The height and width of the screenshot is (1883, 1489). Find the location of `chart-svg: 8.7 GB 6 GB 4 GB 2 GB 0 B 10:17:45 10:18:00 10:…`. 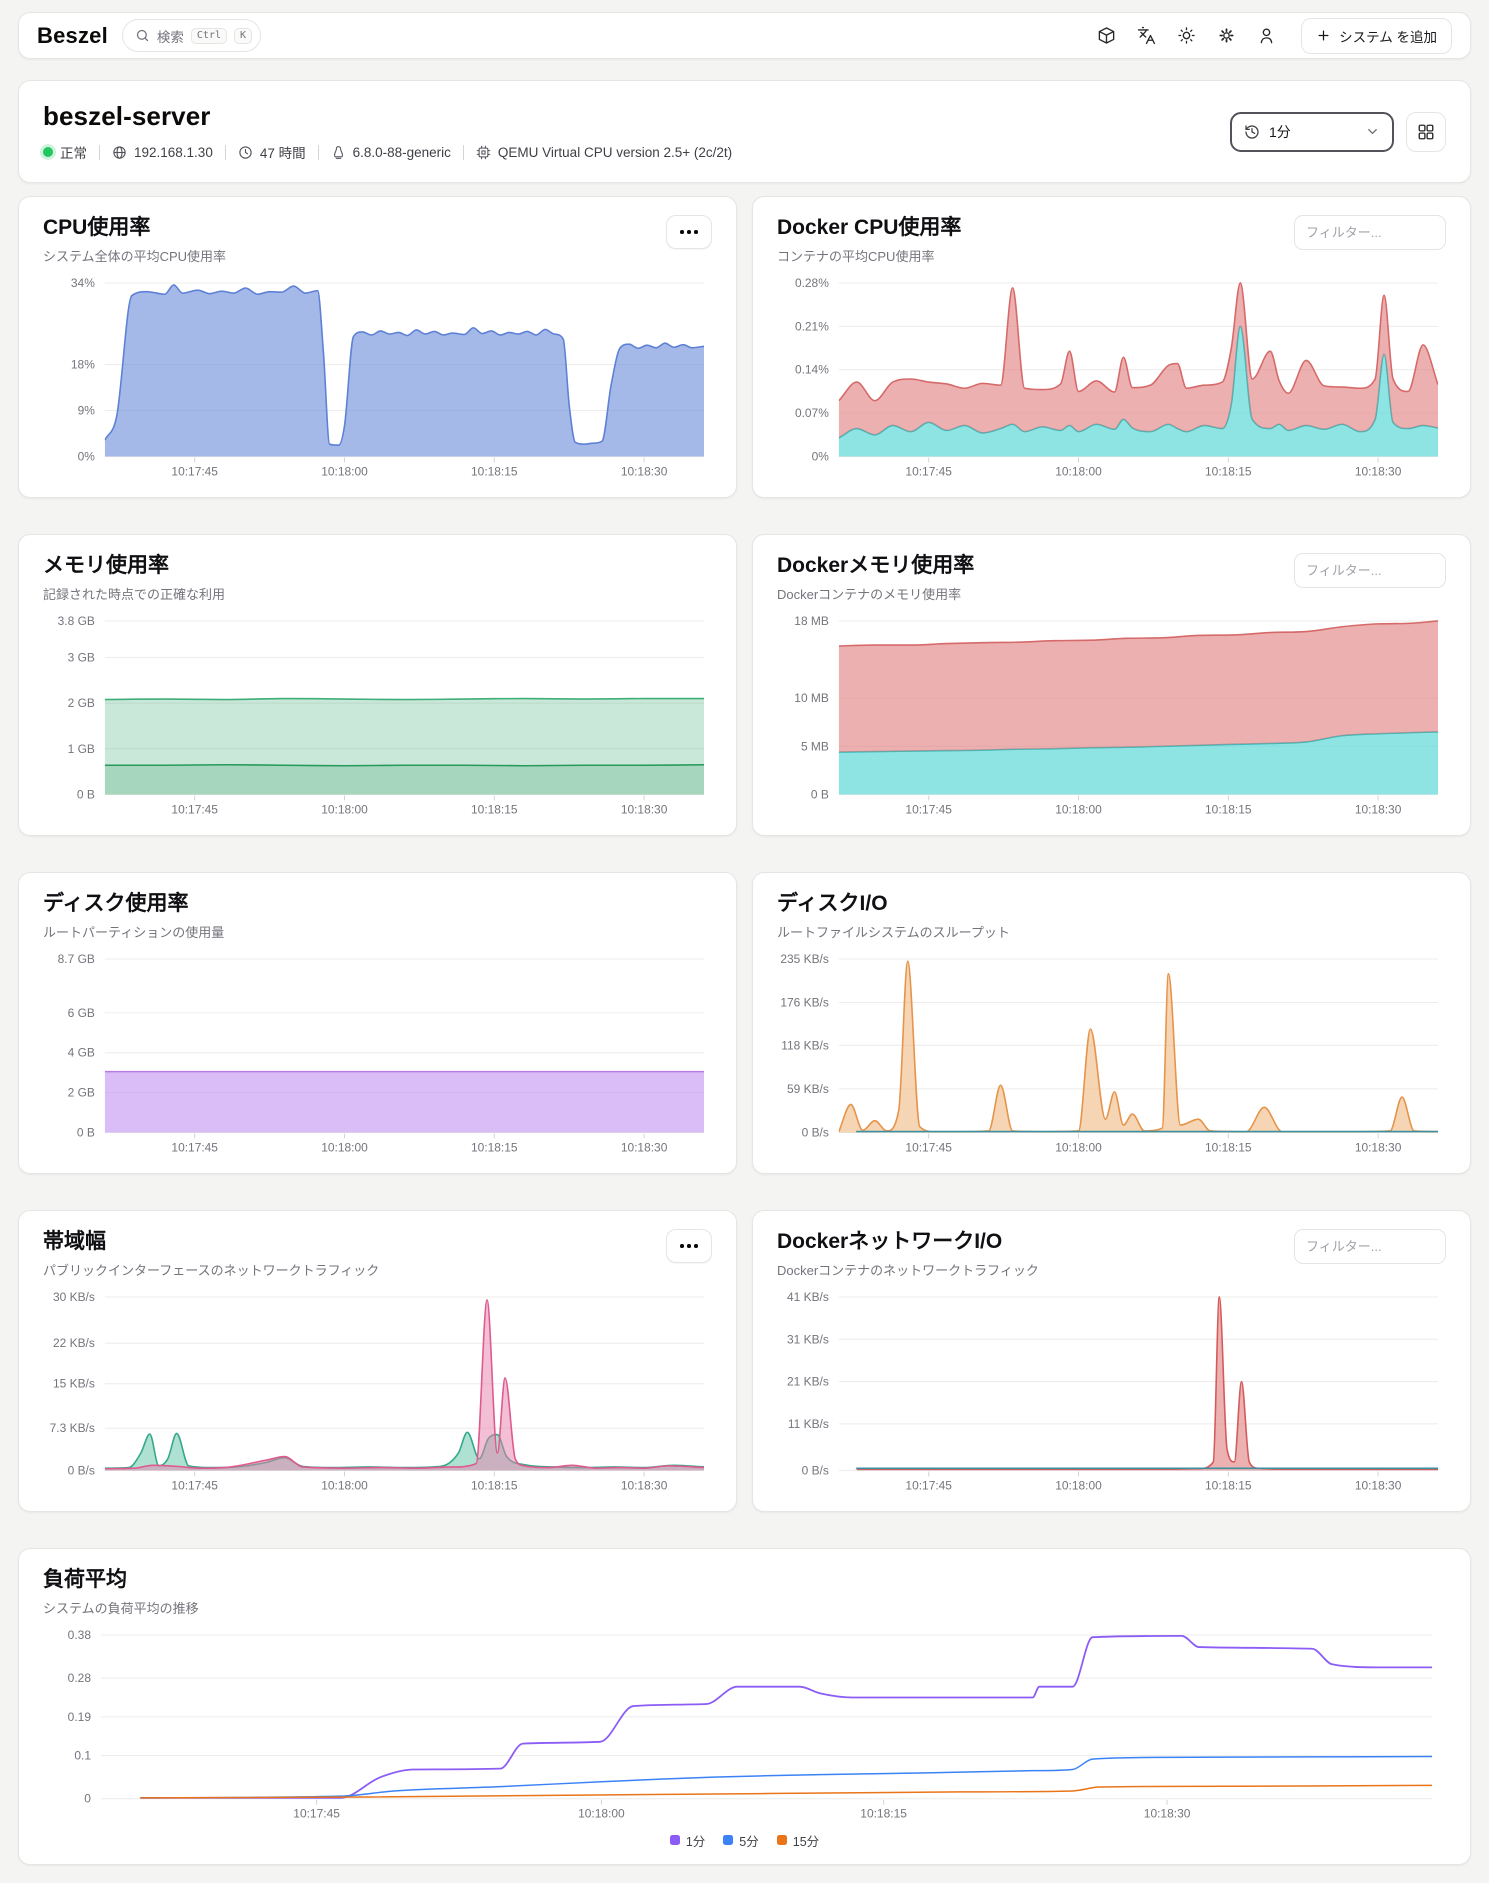

chart-svg: 8.7 GB 6 GB 4 GB 2 GB 0 B 10:17:45 10:18:00 10:… is located at coordinates (381, 1053).